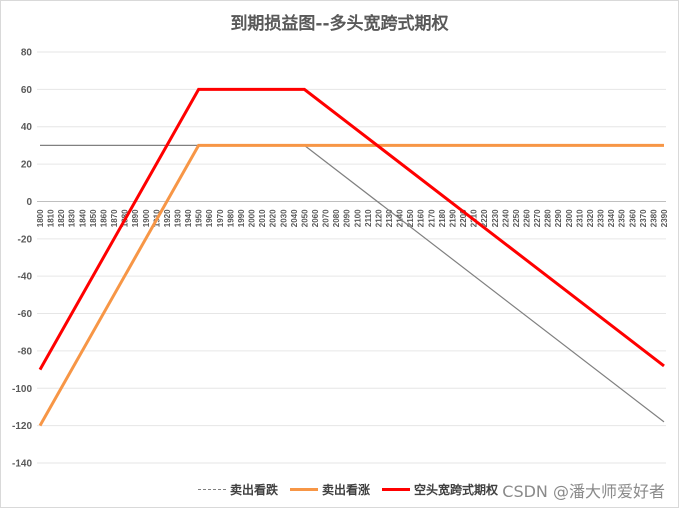 The height and width of the screenshot is (508, 679). What do you see at coordinates (304, 218) in the screenshot?
I see `x-tick-label: 2050` at bounding box center [304, 218].